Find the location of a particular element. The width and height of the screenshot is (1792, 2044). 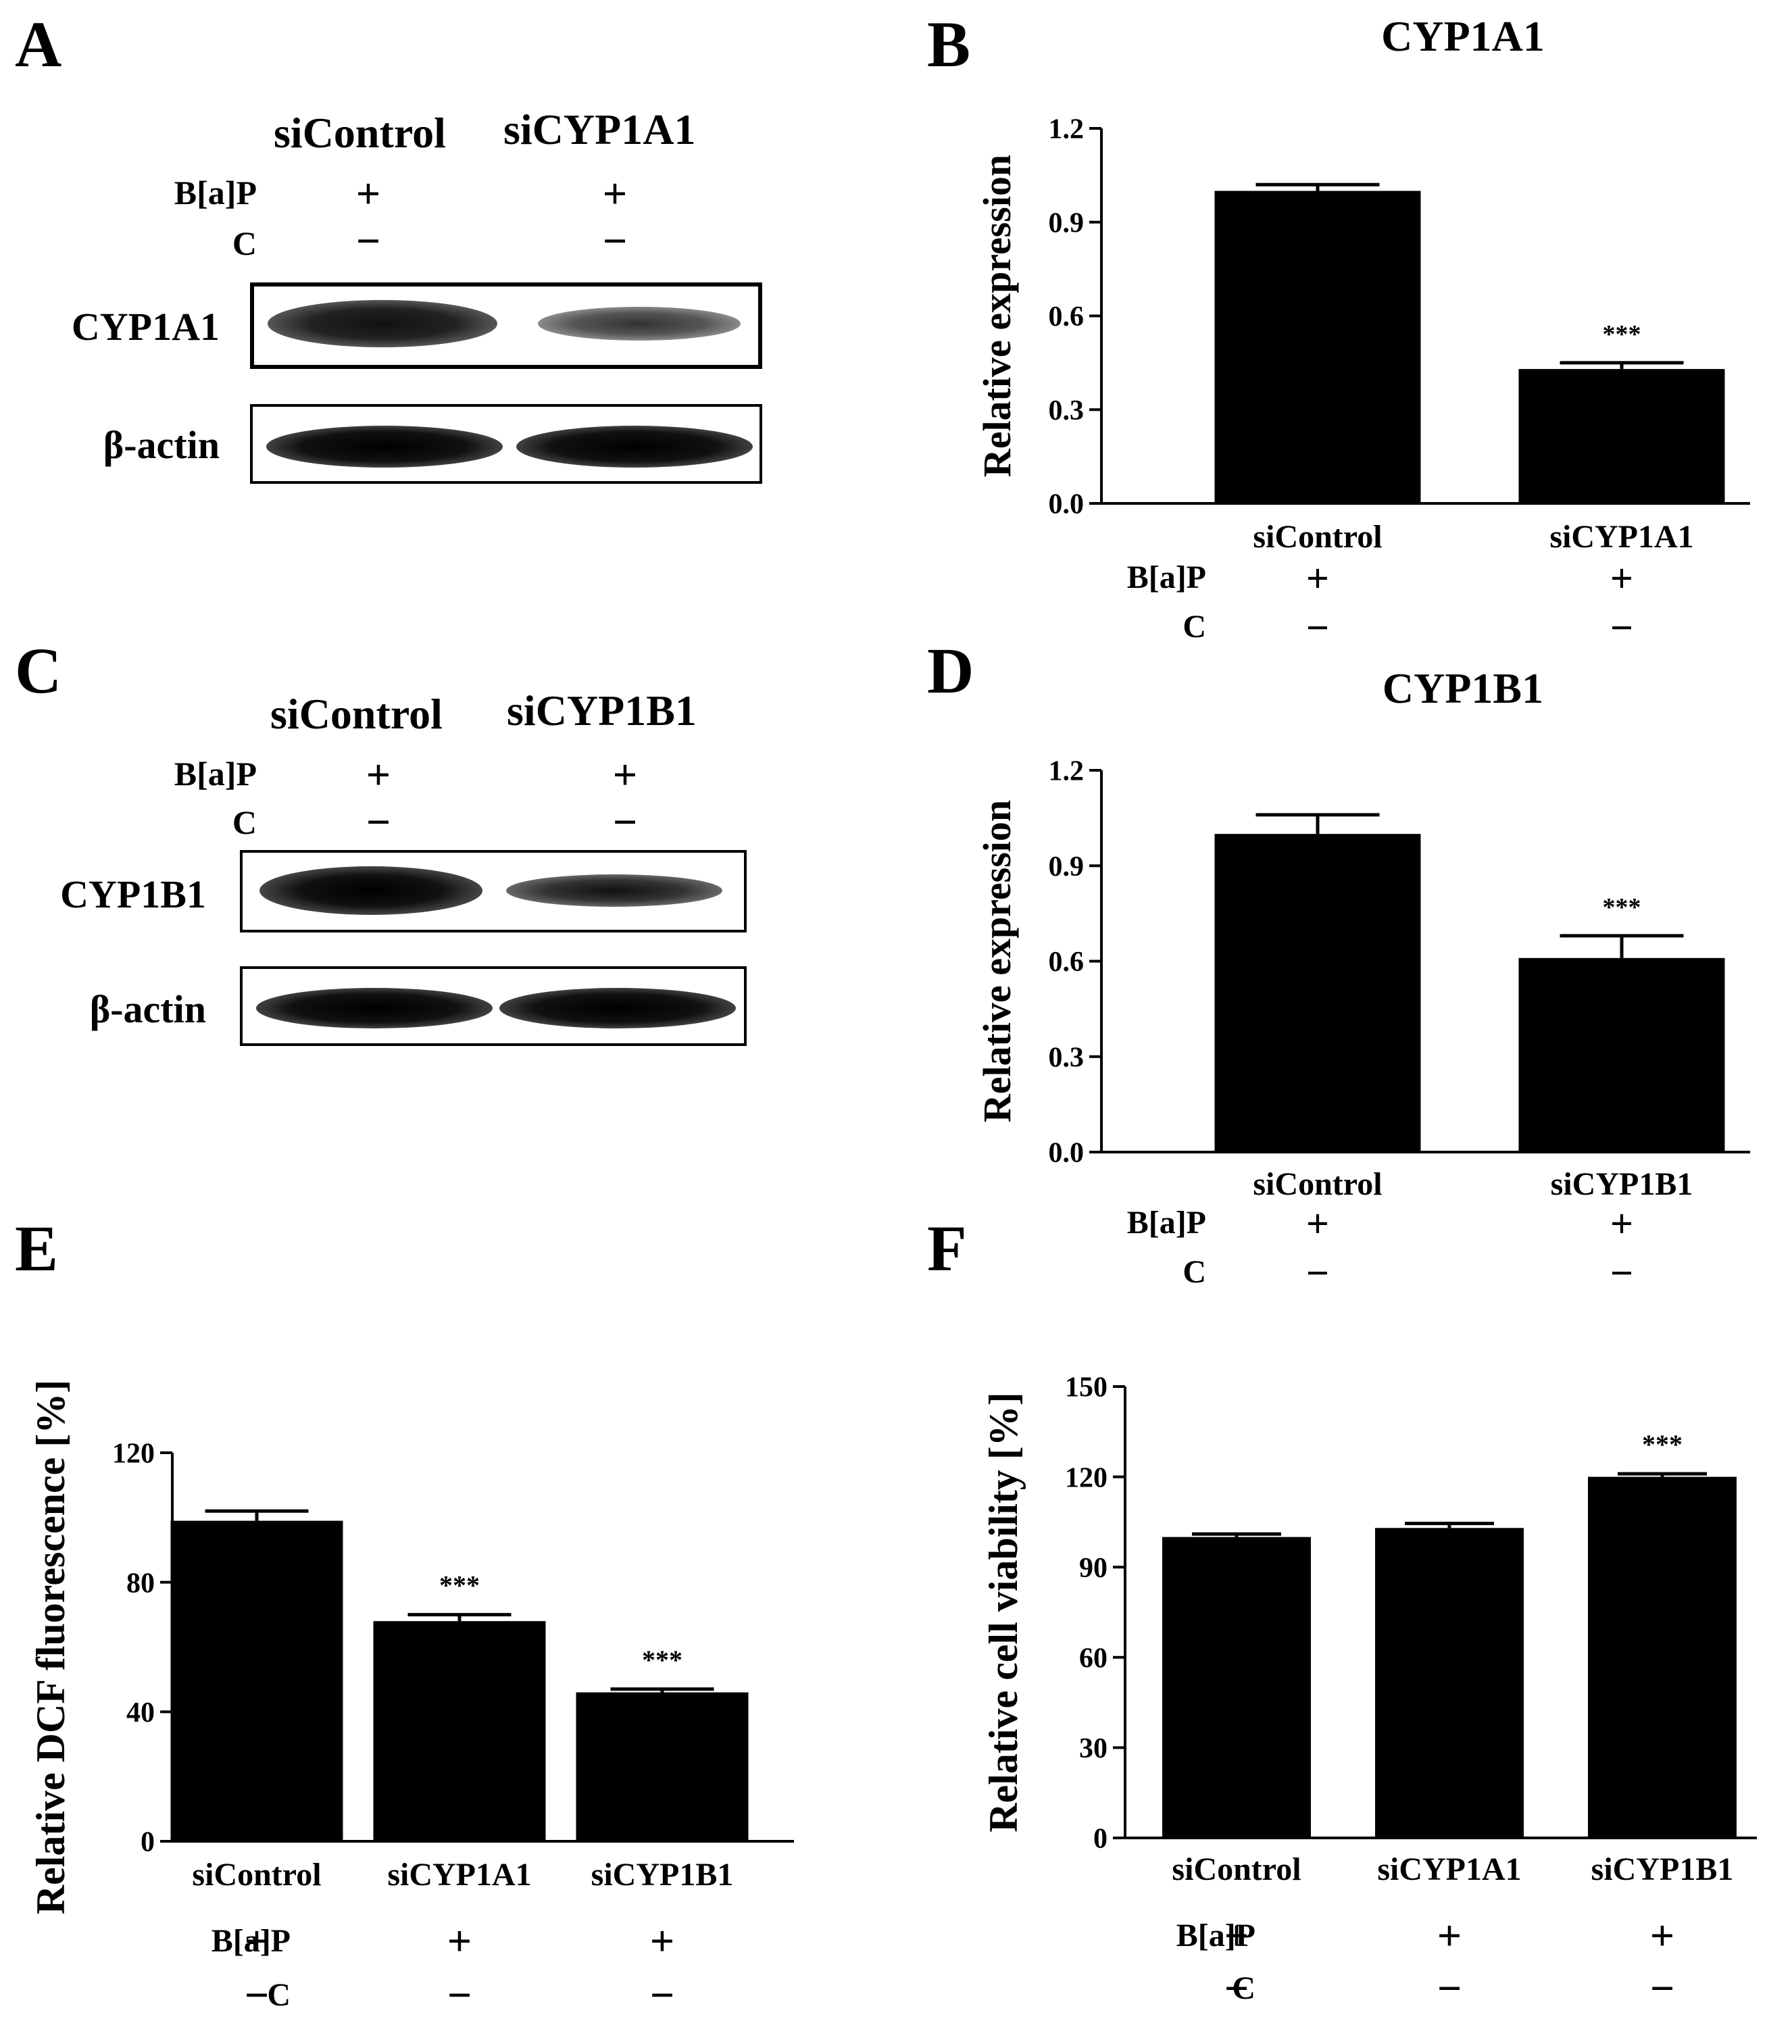

panel-letter-d: D is located at coordinates (950, 670).